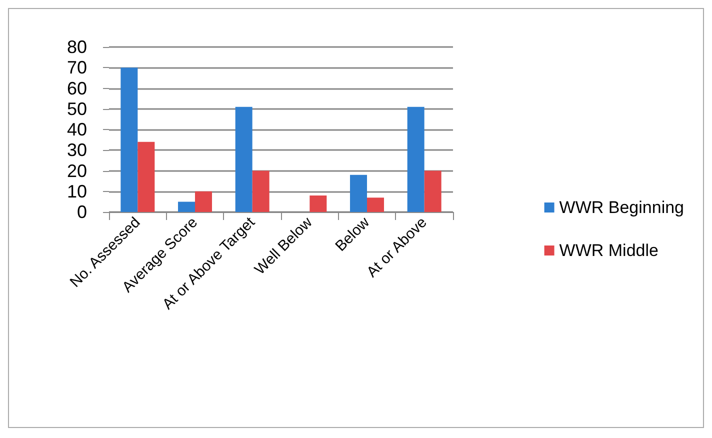 This screenshot has height=438, width=712. Describe the element at coordinates (76, 47) in the screenshot. I see `y-tick-label: 80` at that location.